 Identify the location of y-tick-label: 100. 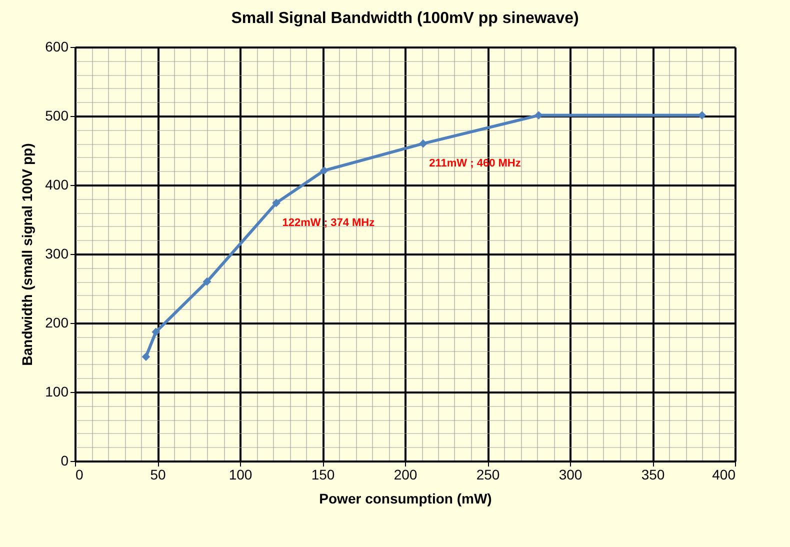
(57, 392).